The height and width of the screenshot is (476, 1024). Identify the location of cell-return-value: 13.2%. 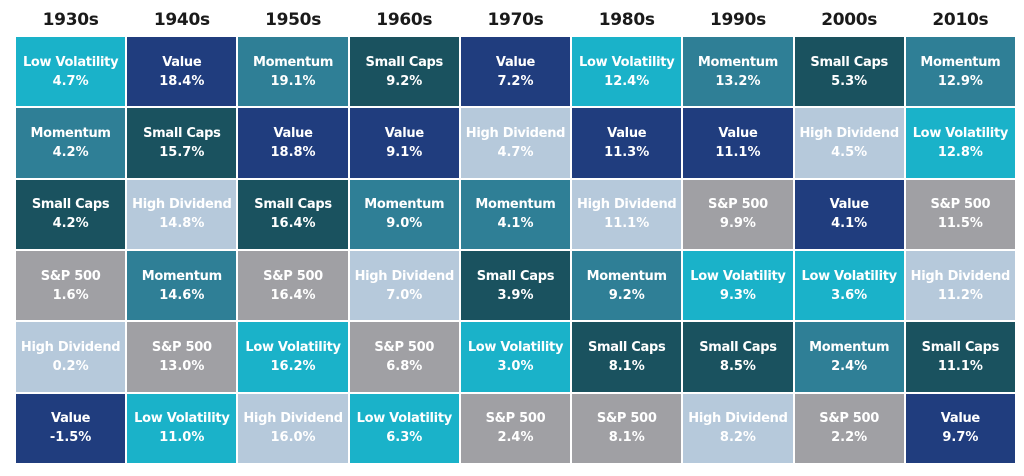
(738, 81).